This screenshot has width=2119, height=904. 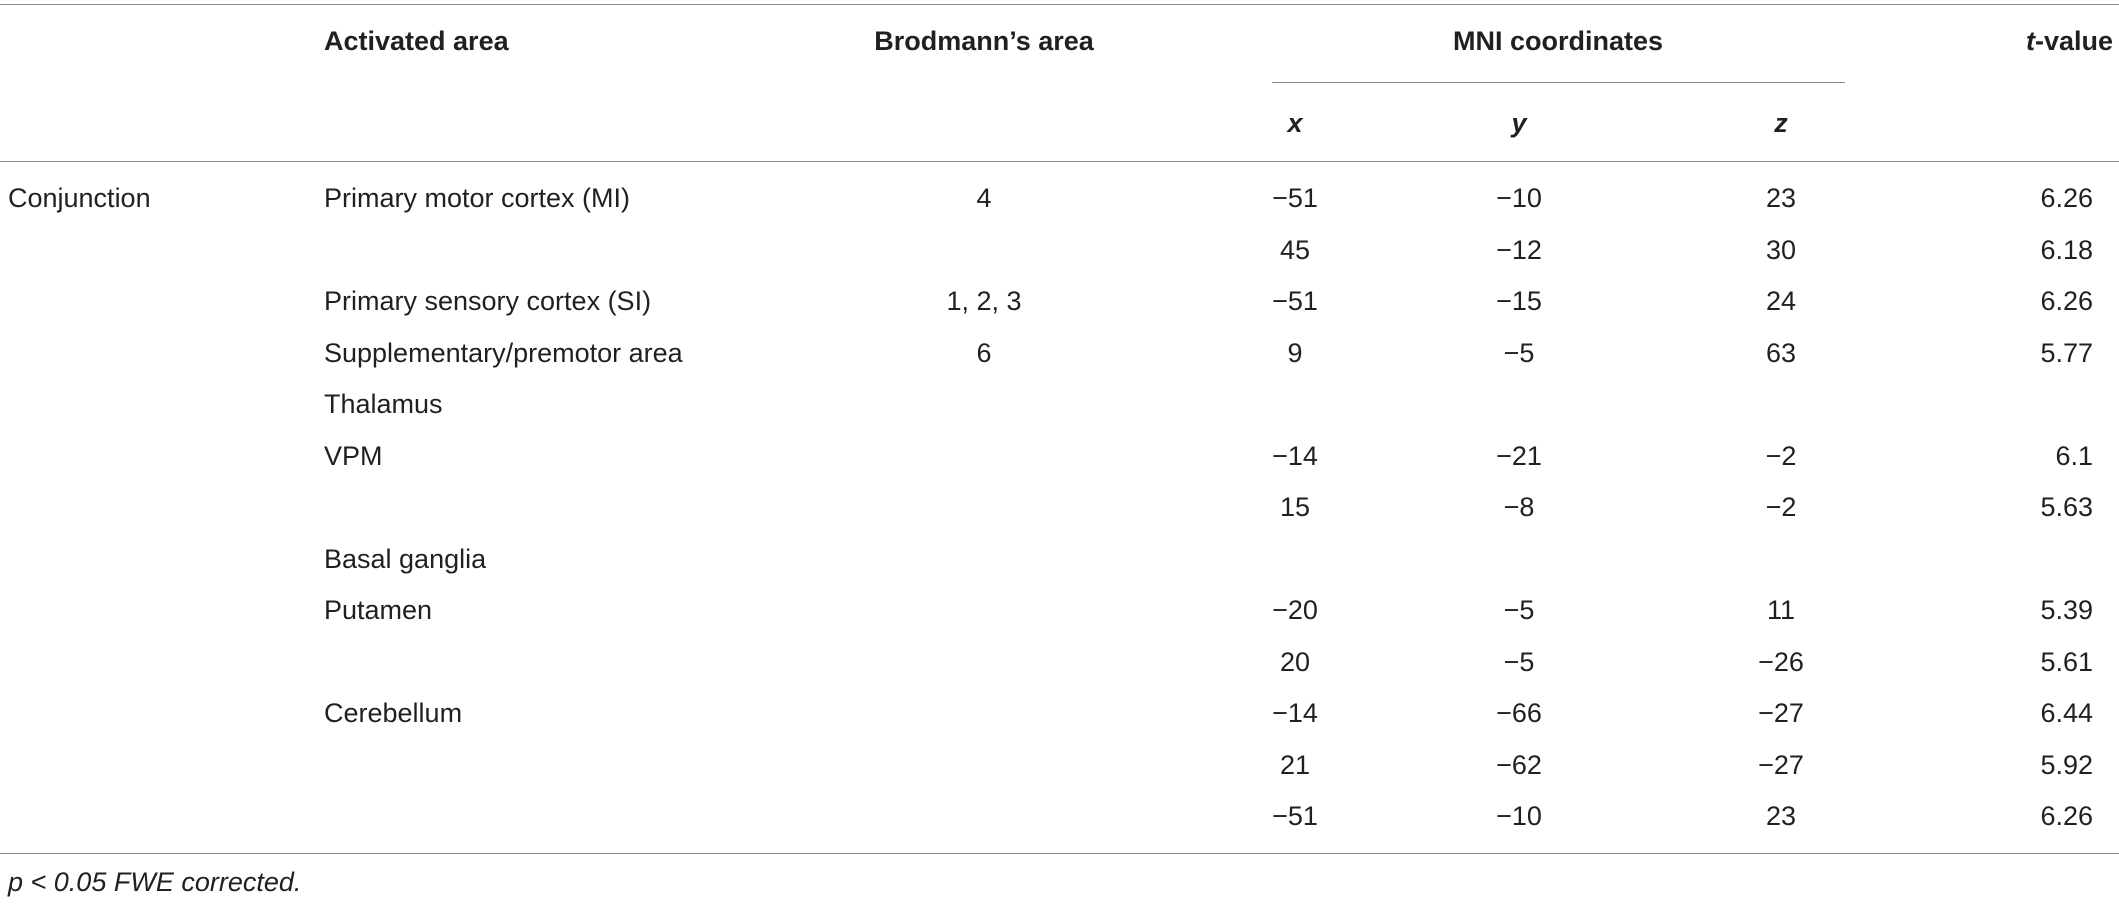 I want to click on cell-z: 63, so click(x=1781, y=353).